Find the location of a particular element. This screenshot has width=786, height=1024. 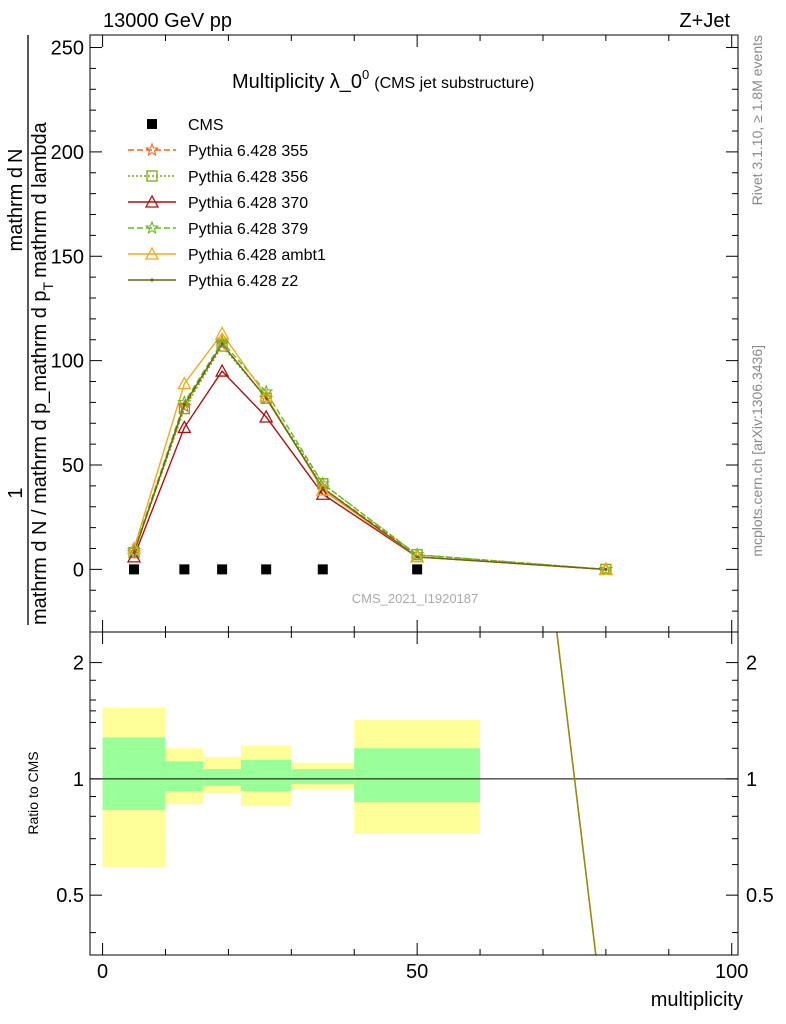

x-tick-label: 0 is located at coordinates (102, 972).